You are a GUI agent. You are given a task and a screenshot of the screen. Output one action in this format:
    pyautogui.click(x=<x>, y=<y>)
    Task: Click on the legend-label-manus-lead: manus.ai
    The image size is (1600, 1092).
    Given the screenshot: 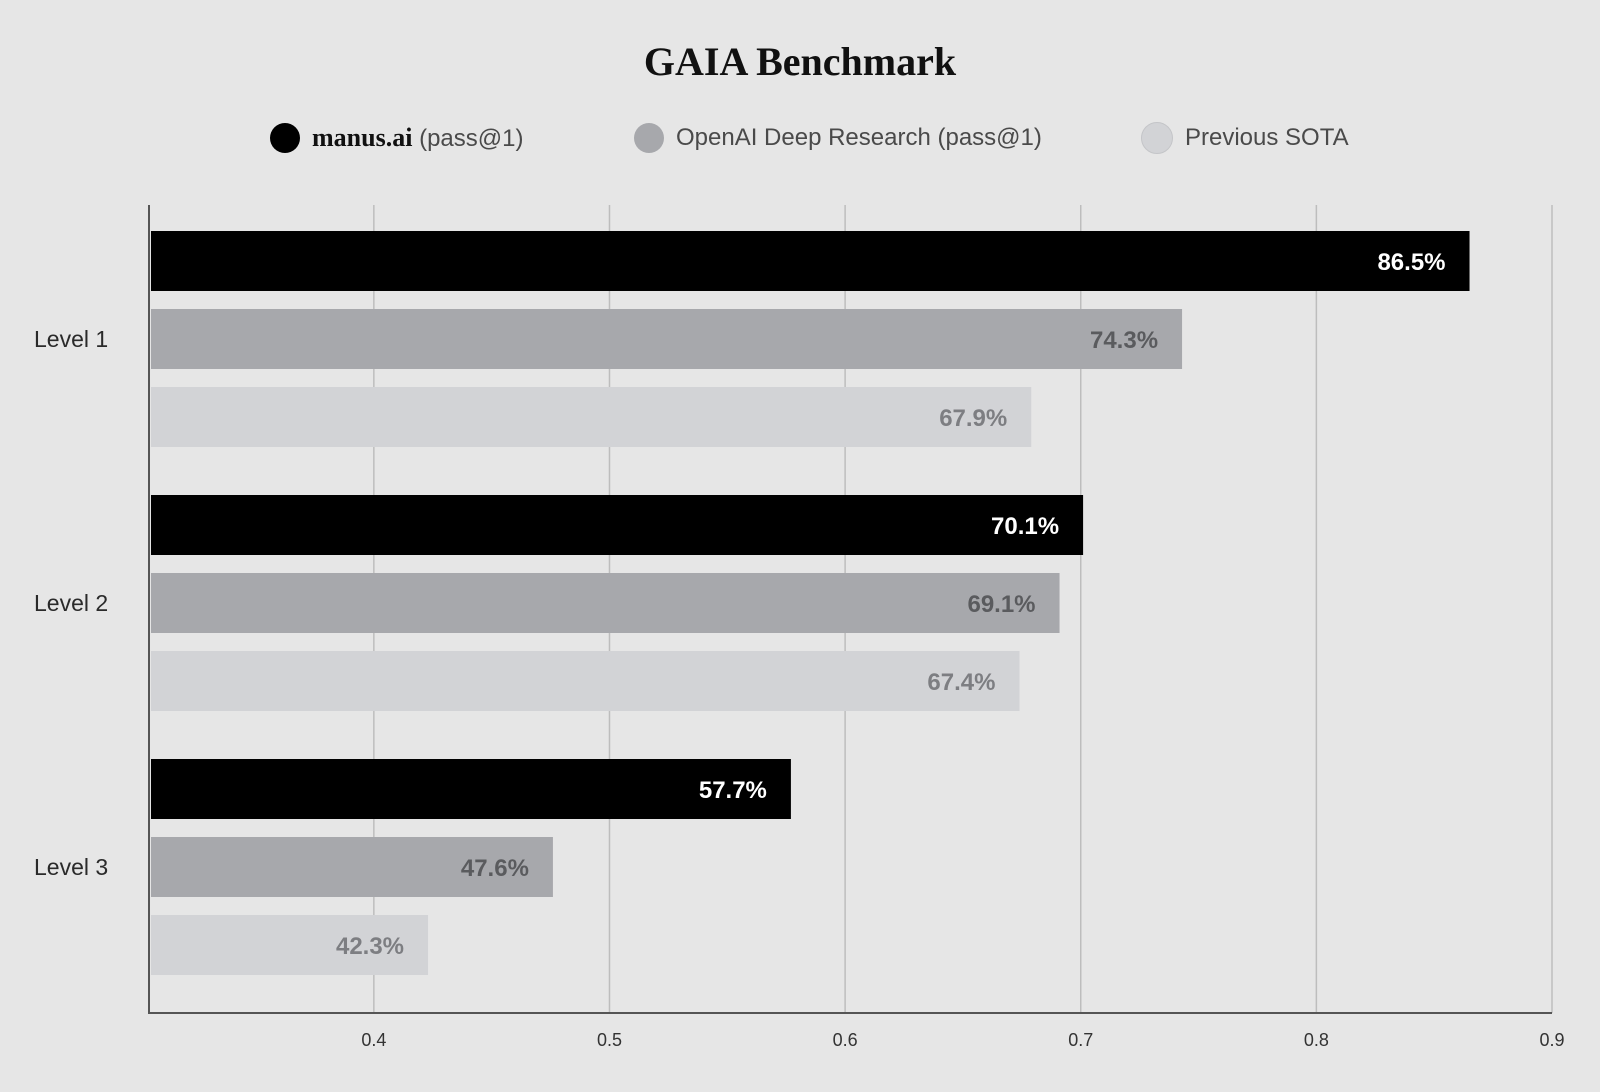 What is the action you would take?
    pyautogui.click(x=362, y=137)
    